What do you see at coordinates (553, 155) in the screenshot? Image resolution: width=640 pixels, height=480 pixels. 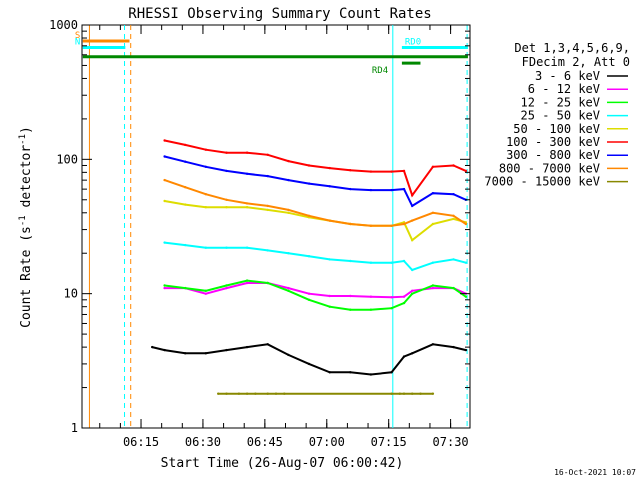 I see `legend-label: 300 - 800 keV` at bounding box center [553, 155].